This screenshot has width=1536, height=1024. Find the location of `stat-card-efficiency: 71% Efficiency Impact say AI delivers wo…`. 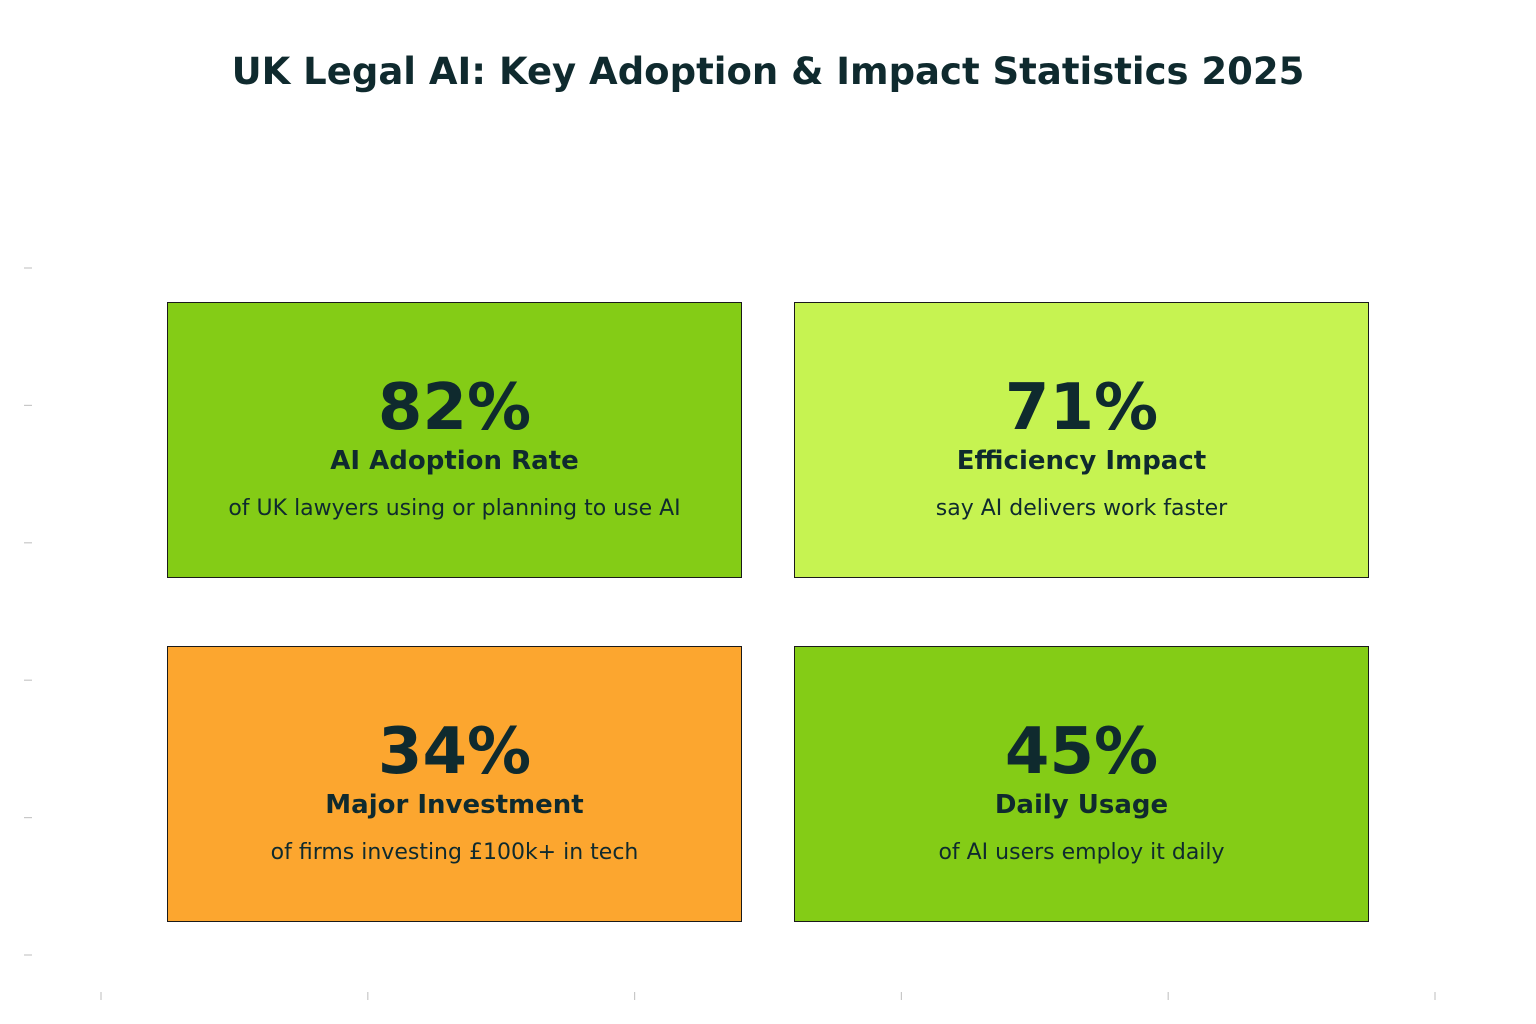

stat-card-efficiency: 71% Efficiency Impact say AI delivers wo… is located at coordinates (1081, 440).